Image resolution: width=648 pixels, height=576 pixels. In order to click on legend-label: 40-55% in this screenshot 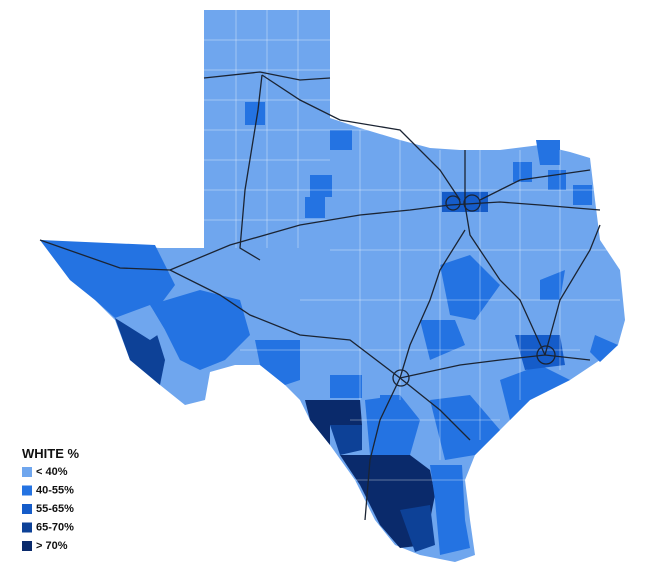, I will do `click(55, 490)`.